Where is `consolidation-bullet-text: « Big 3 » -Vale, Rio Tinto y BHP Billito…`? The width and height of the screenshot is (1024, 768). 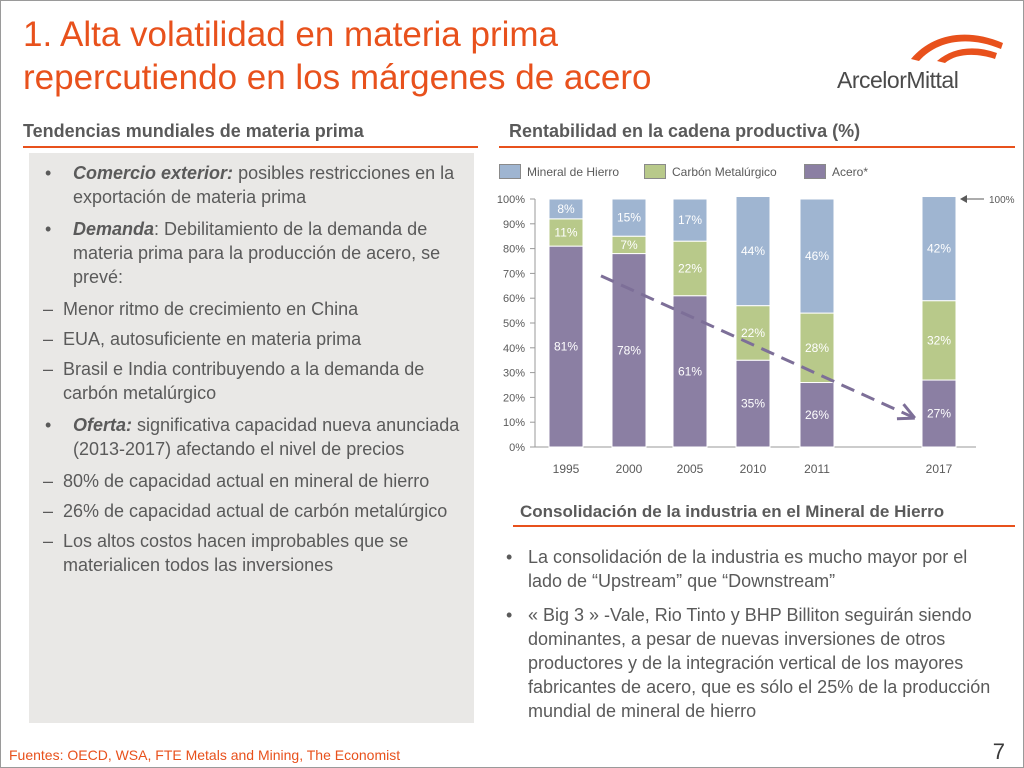
consolidation-bullet-text: « Big 3 » -Vale, Rio Tinto y BHP Billito… is located at coordinates (759, 663).